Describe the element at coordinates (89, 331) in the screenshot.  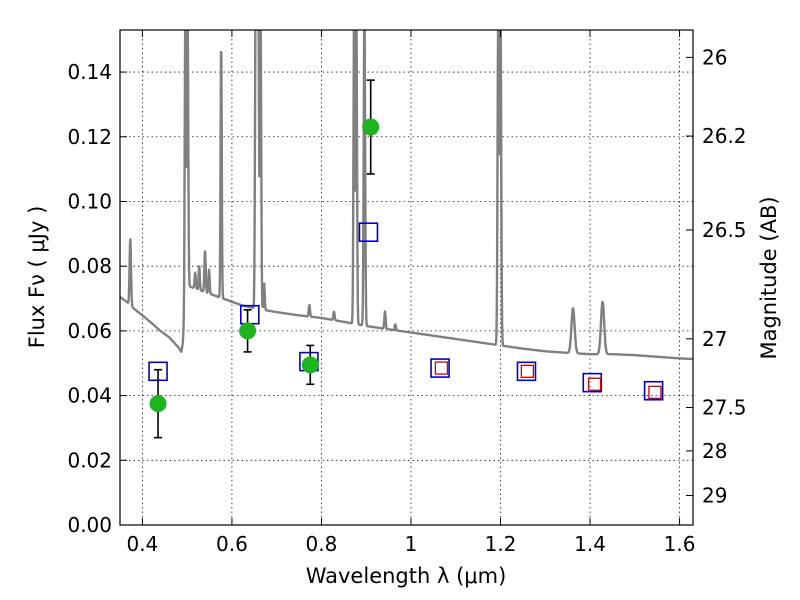
I see `y-tick-label: 0.06` at that location.